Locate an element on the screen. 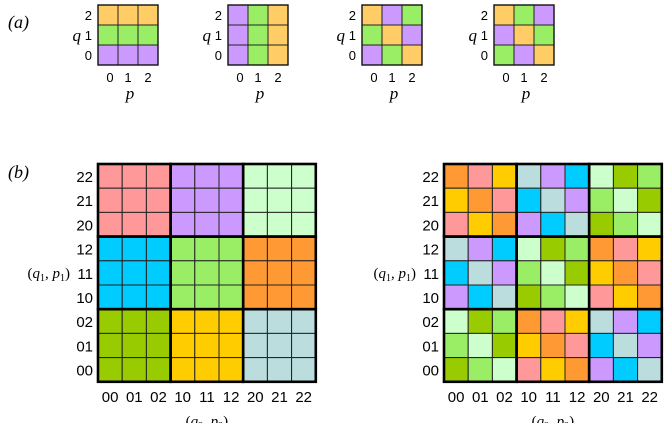 This screenshot has height=423, width=667. row-tick: 12 is located at coordinates (84, 250).